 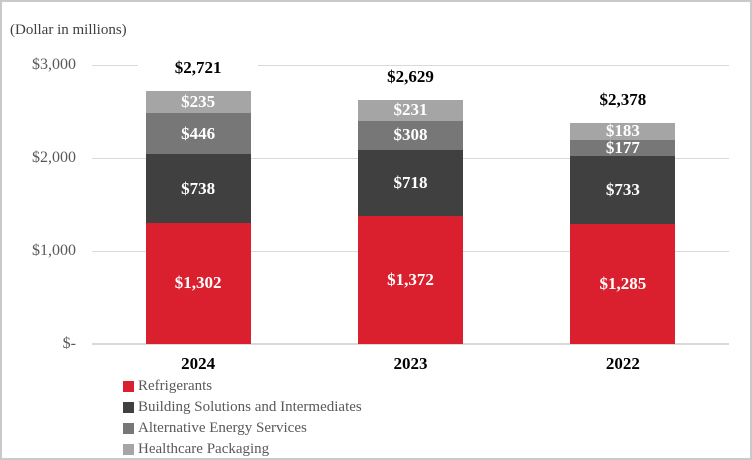 I want to click on legend-label: Alternative Energy Services, so click(x=222, y=428).